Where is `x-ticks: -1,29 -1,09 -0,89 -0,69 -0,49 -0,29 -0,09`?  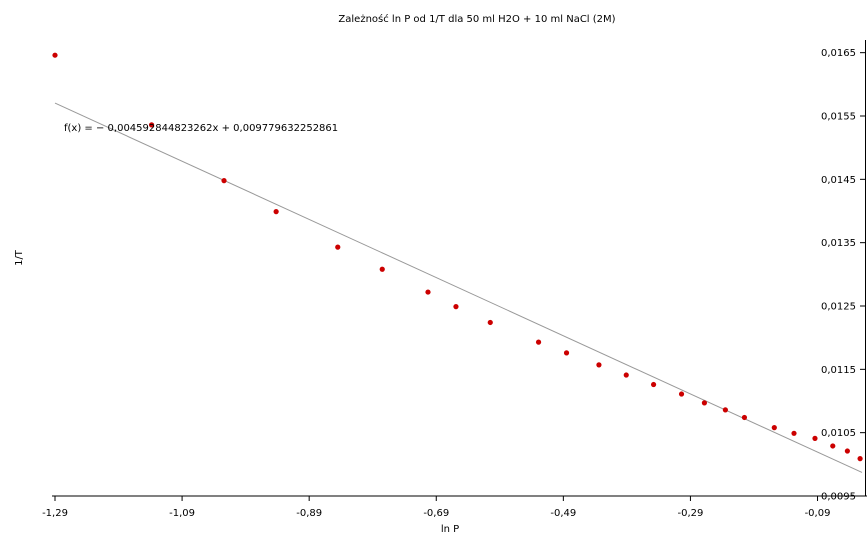 x-ticks: -1,29 -1,09 -0,89 -0,69 -0,49 -0,29 -0,09 is located at coordinates (436, 507).